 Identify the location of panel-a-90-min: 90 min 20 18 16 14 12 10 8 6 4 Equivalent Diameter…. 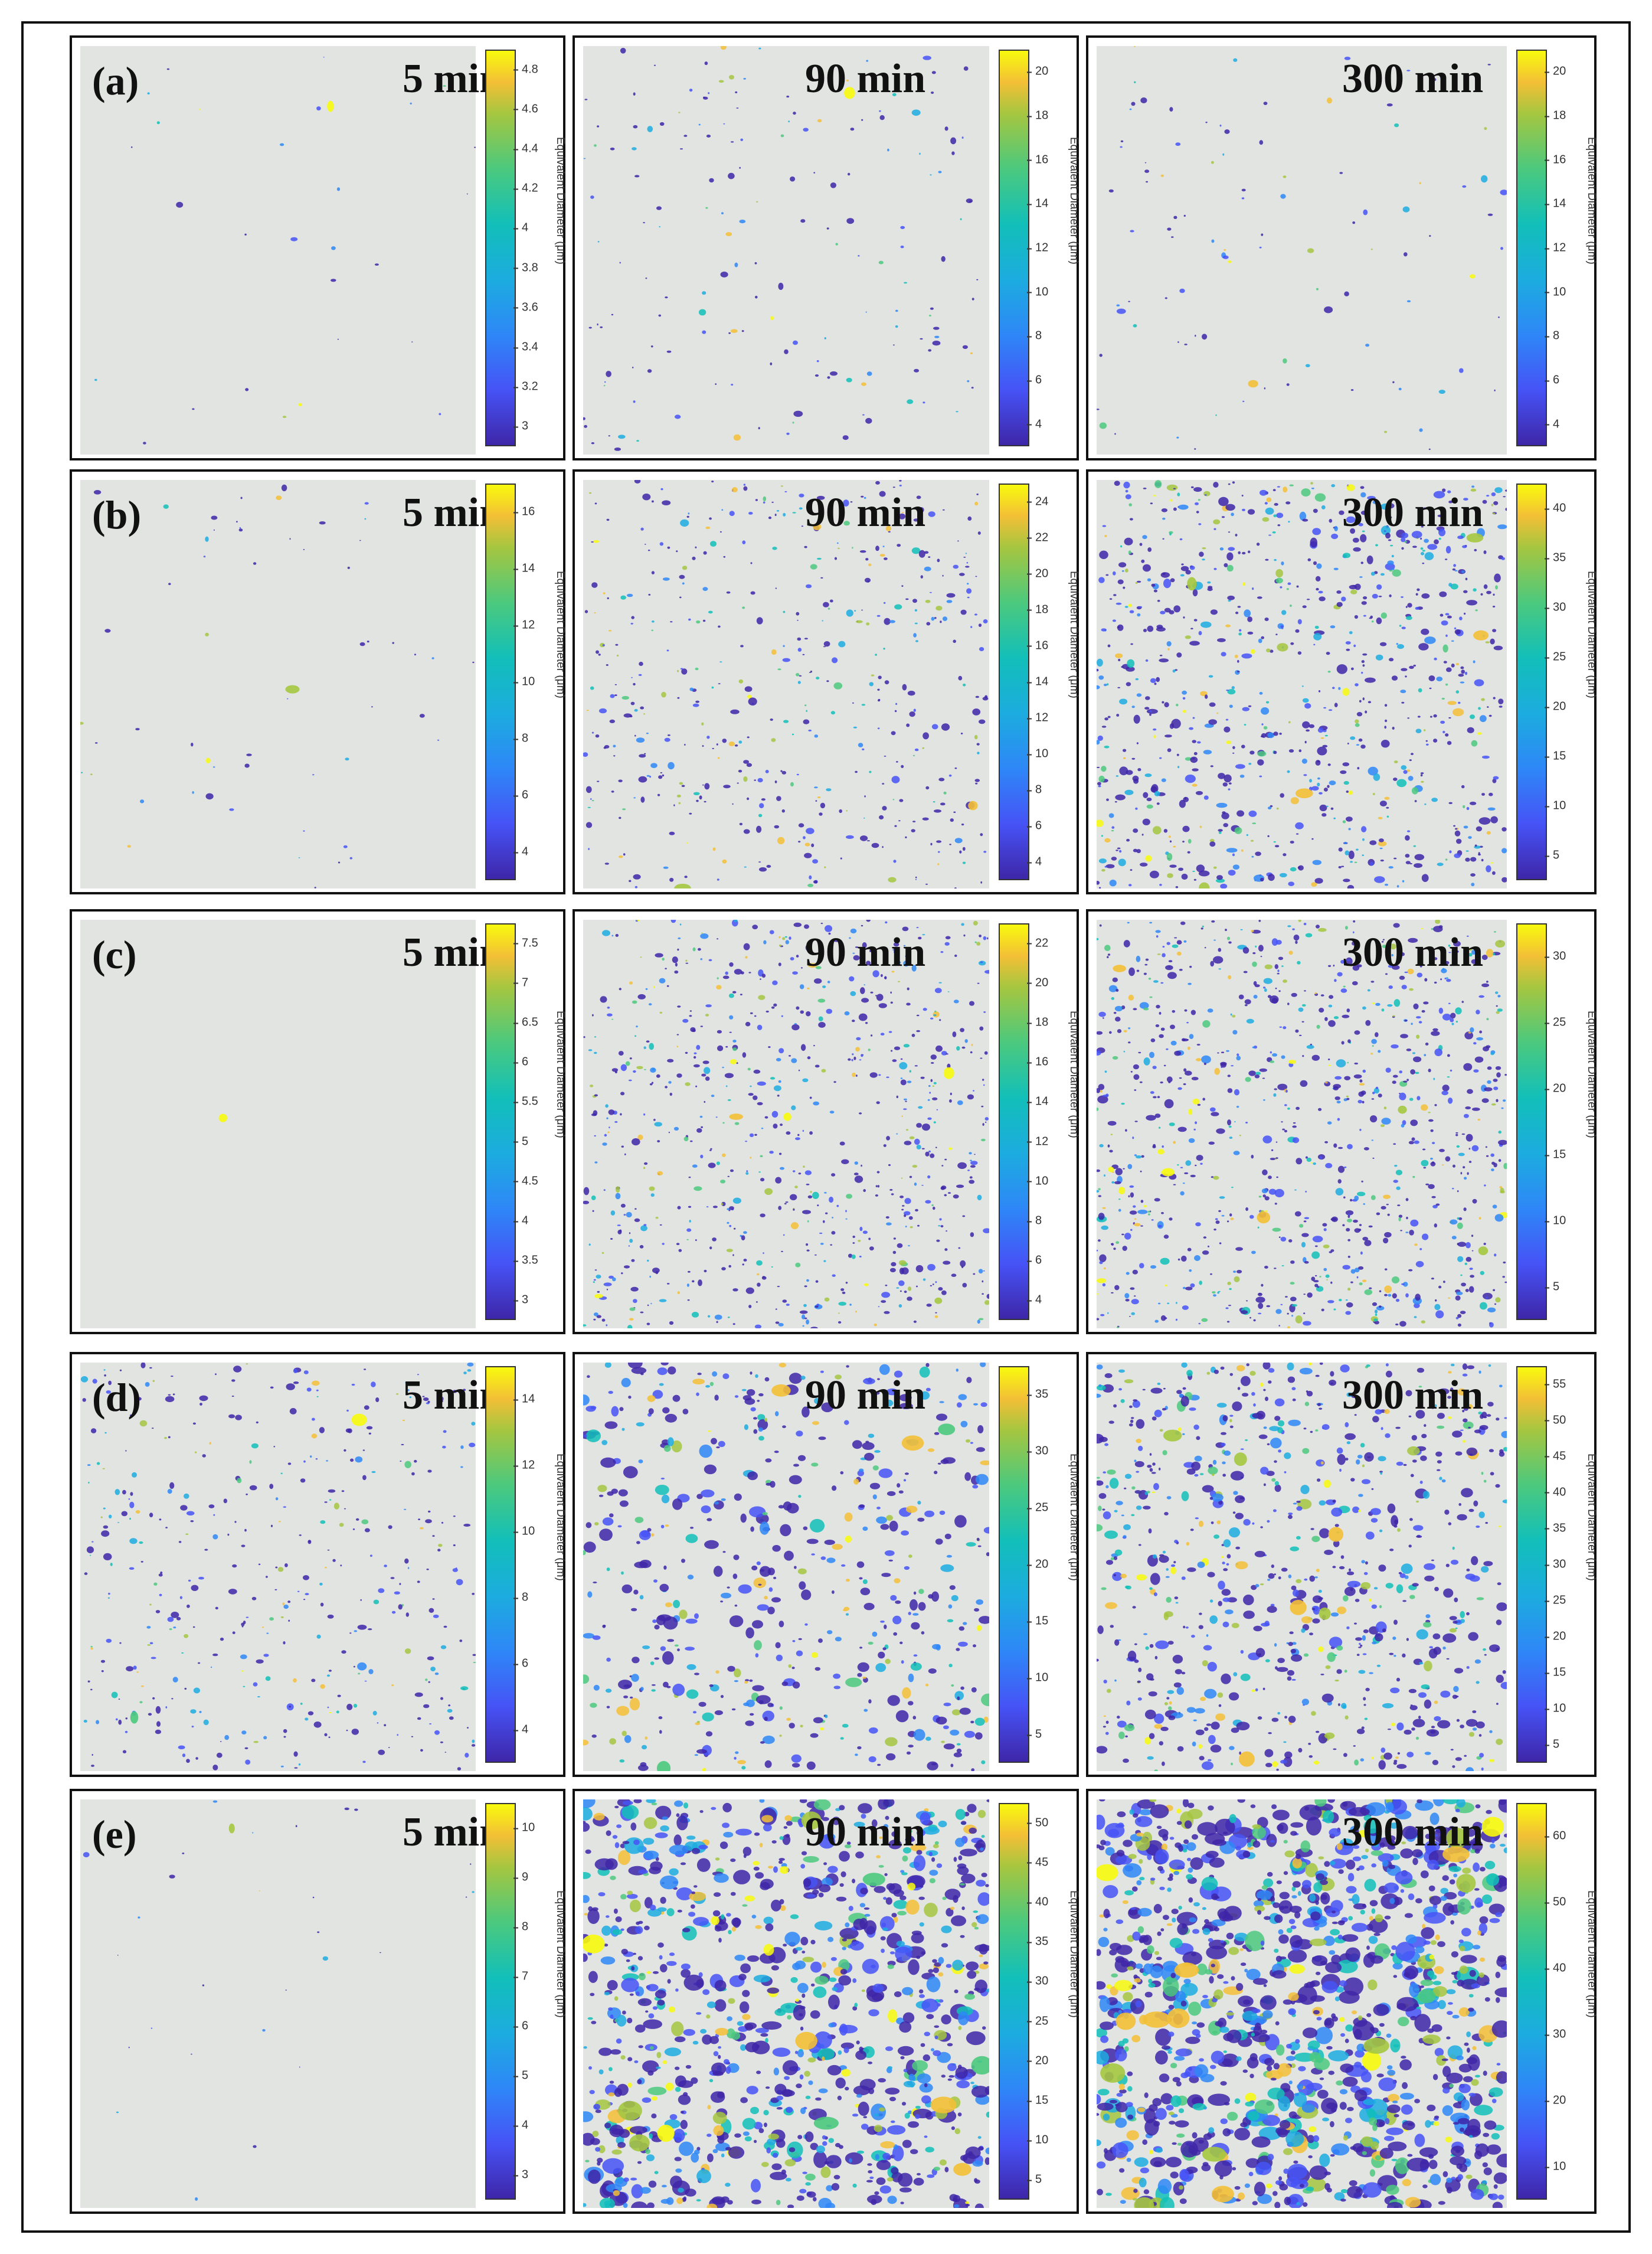
(826, 247).